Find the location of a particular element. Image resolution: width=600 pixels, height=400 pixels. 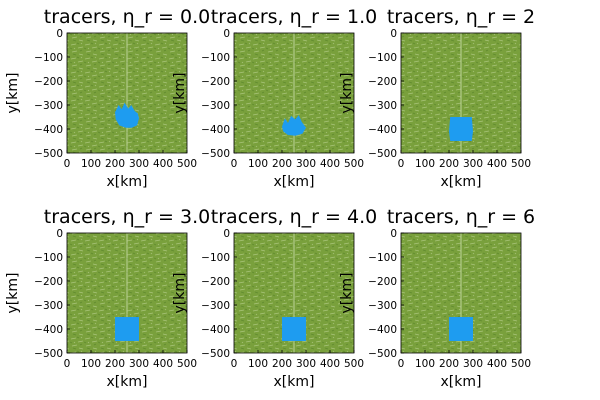

panel-title: tracers, η_r = 4.0 is located at coordinates (294, 217).